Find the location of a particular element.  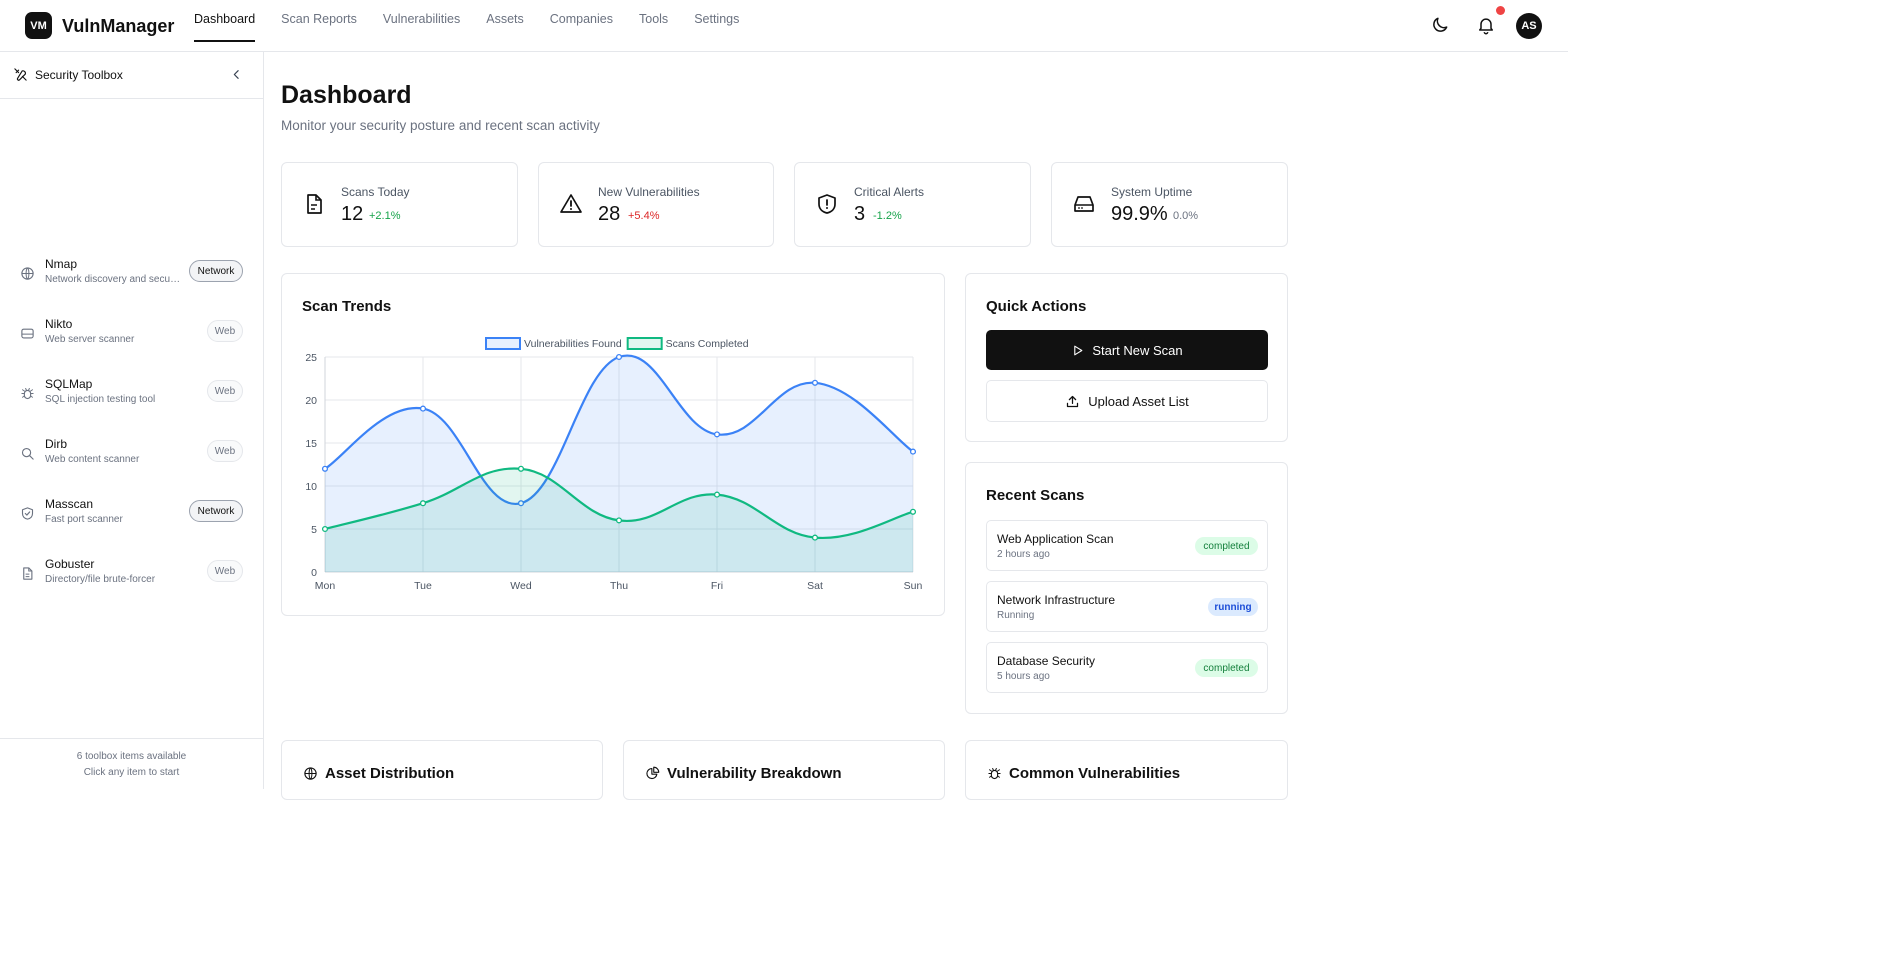

scan-name: Web Application Scan is located at coordinates (1055, 539).